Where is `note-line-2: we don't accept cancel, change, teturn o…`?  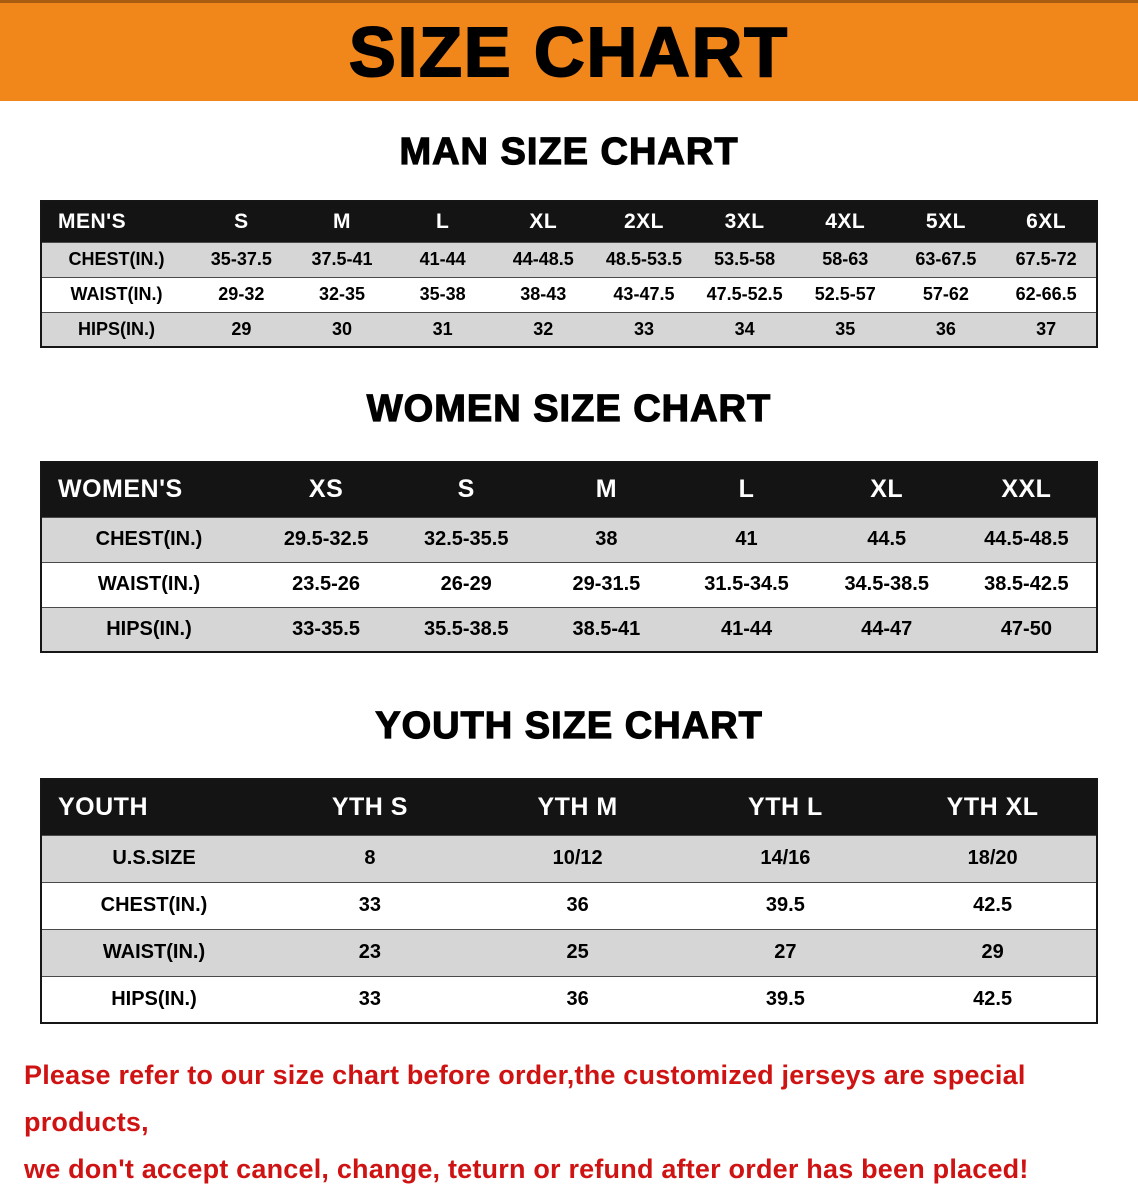 note-line-2: we don't accept cancel, change, teturn o… is located at coordinates (526, 1169).